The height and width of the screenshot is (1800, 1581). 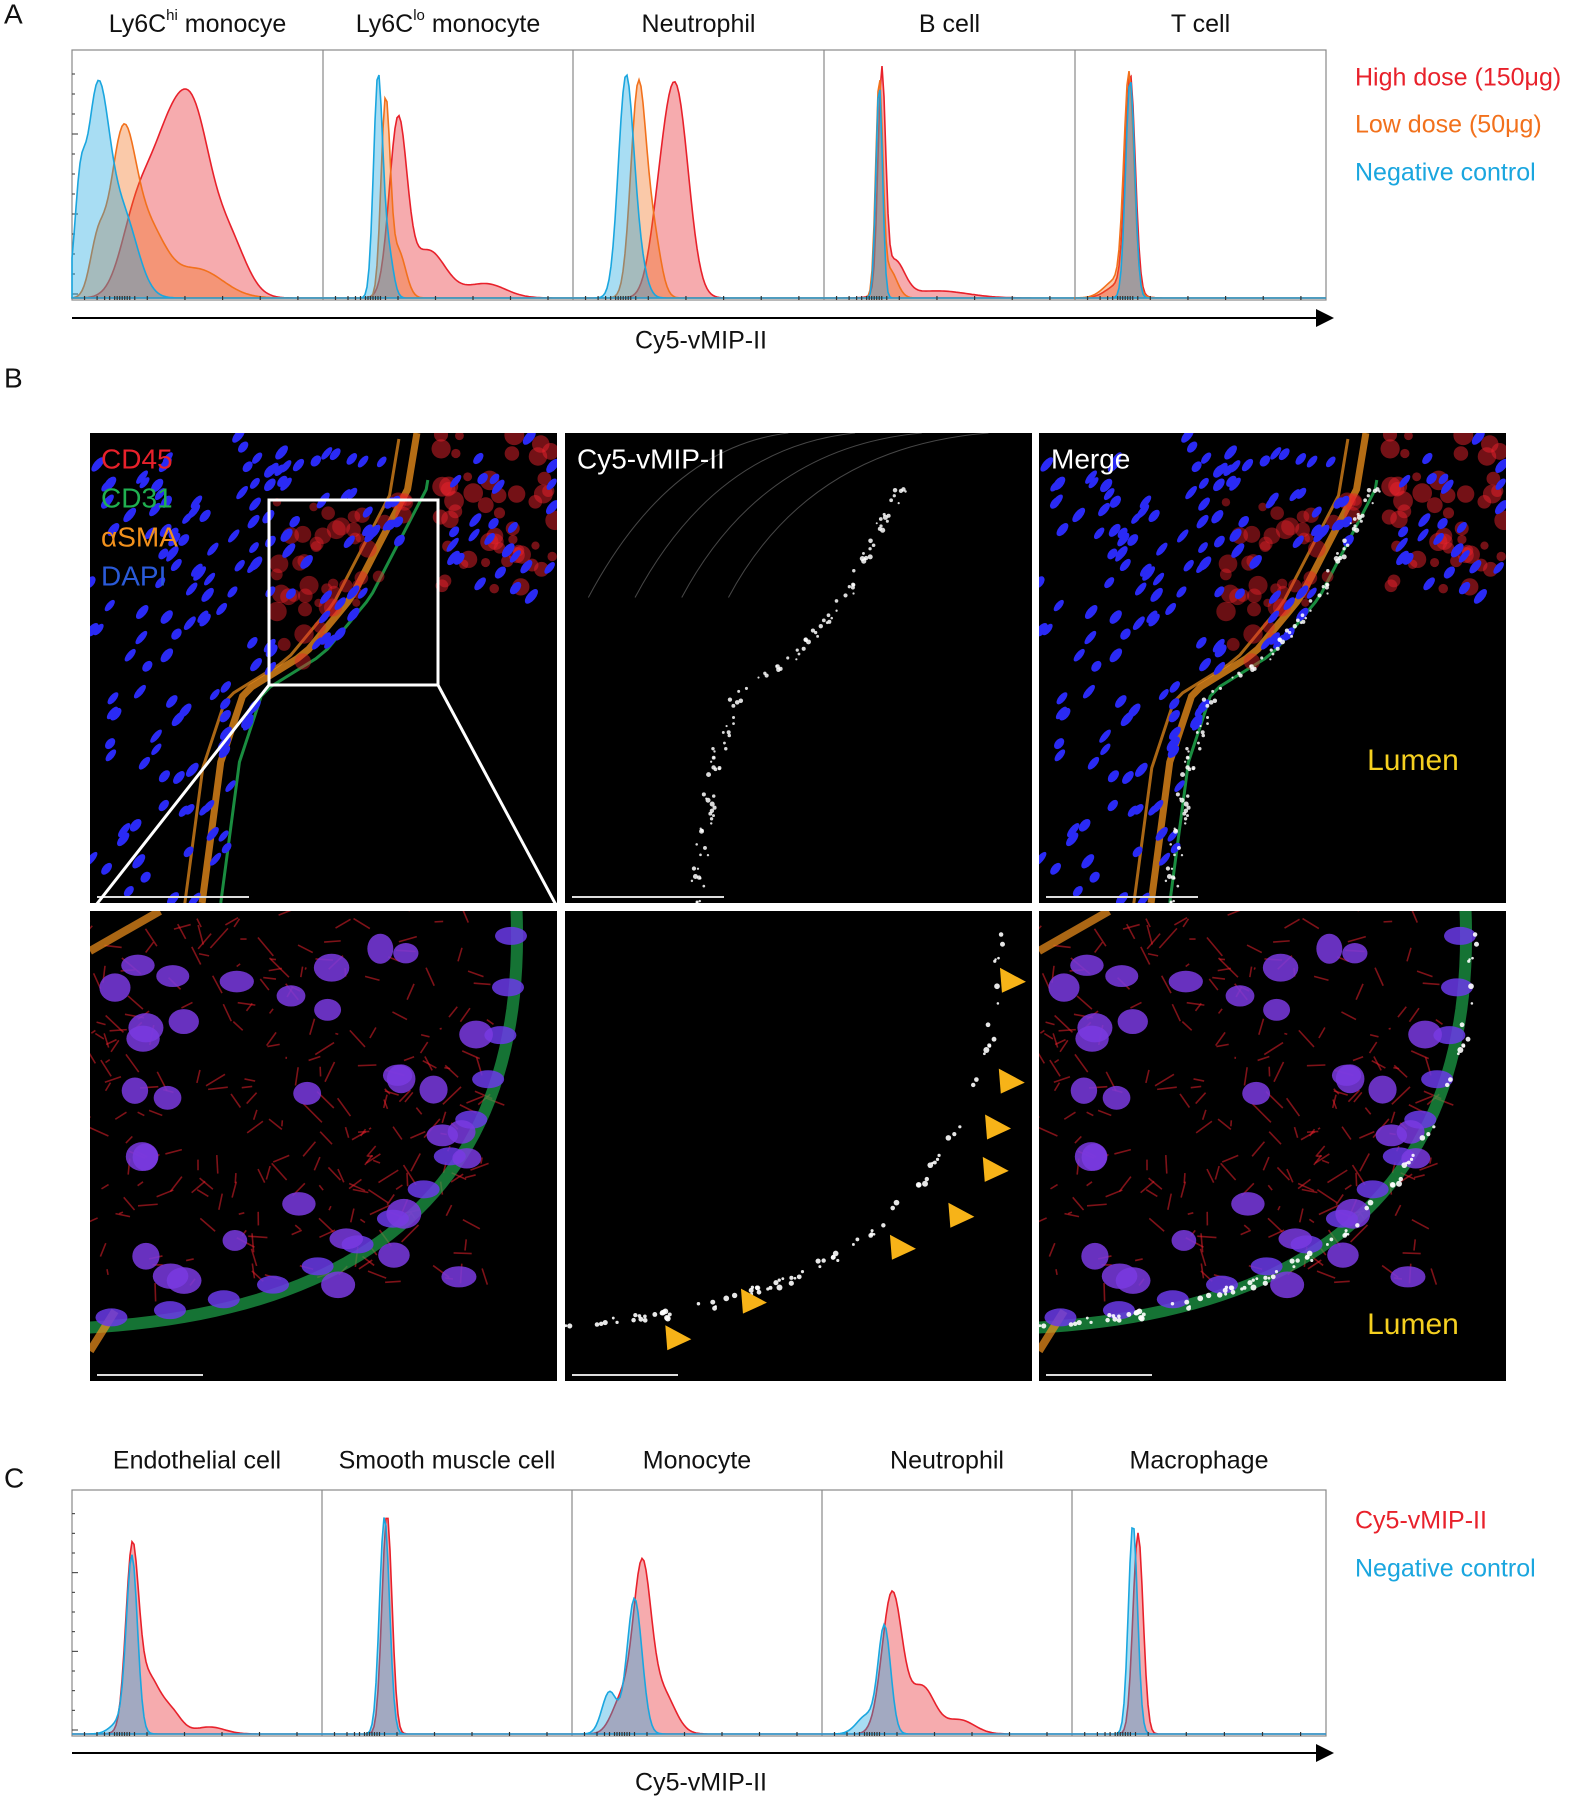 I want to click on zoom-line, so click(x=497, y=795).